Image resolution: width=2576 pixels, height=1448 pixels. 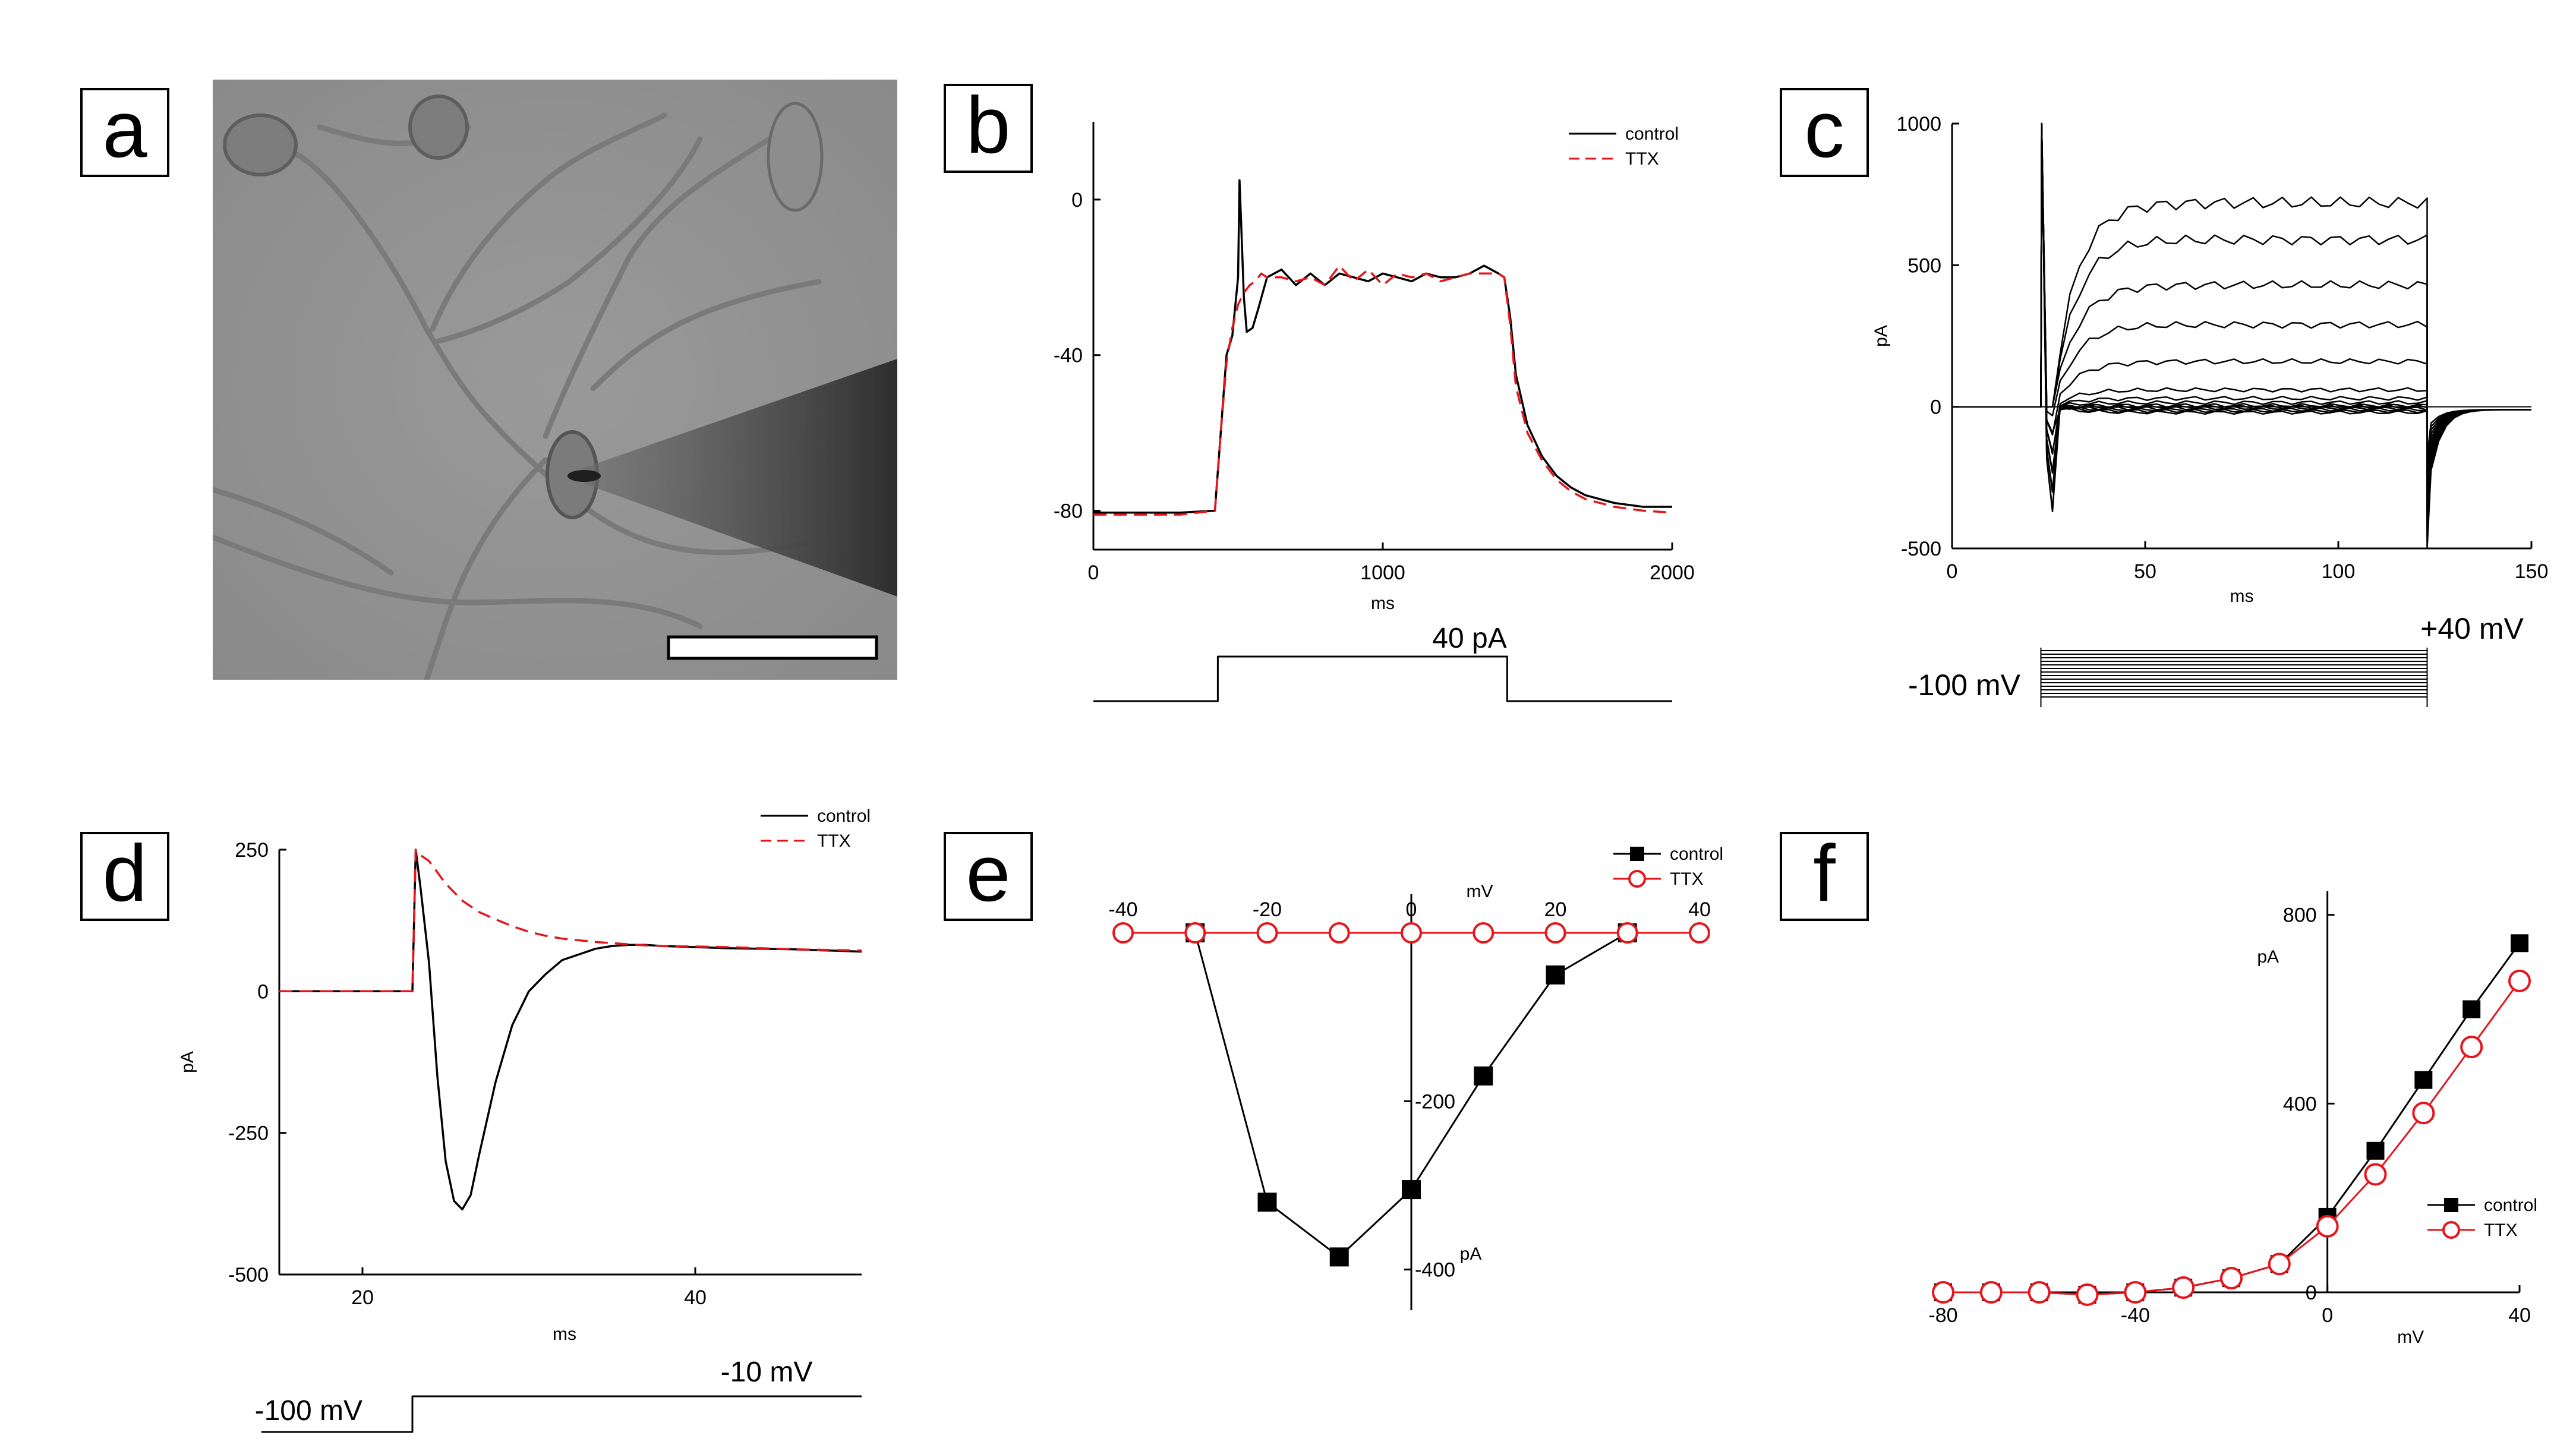 I want to click on x-tick-label: -80, so click(x=1943, y=1315).